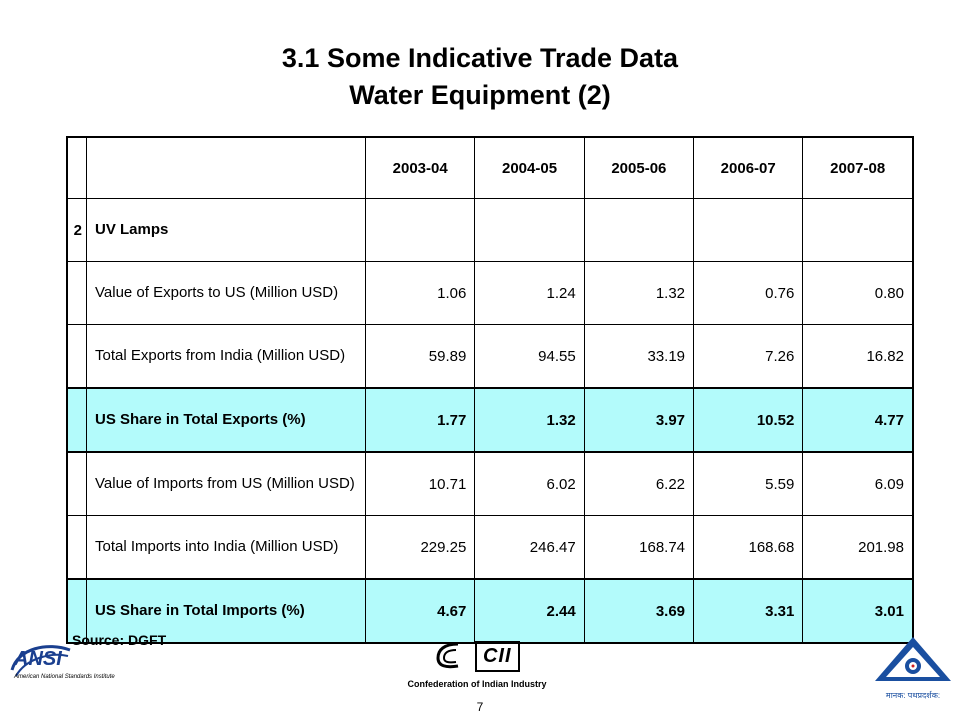 The image size is (960, 720). I want to click on value-cell: 6.09, so click(858, 483).